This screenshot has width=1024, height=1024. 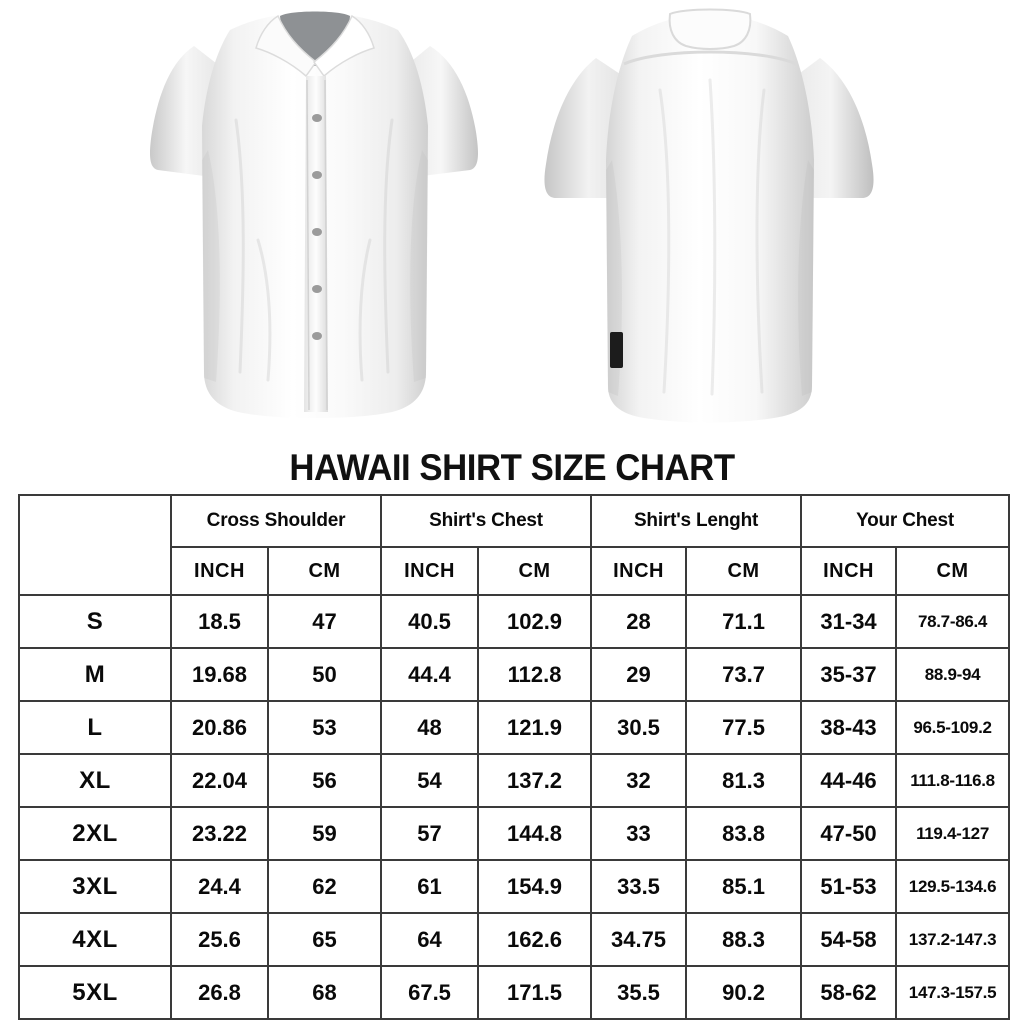 I want to click on cell-yourchest-cm: 111.8-116.8, so click(x=953, y=780).